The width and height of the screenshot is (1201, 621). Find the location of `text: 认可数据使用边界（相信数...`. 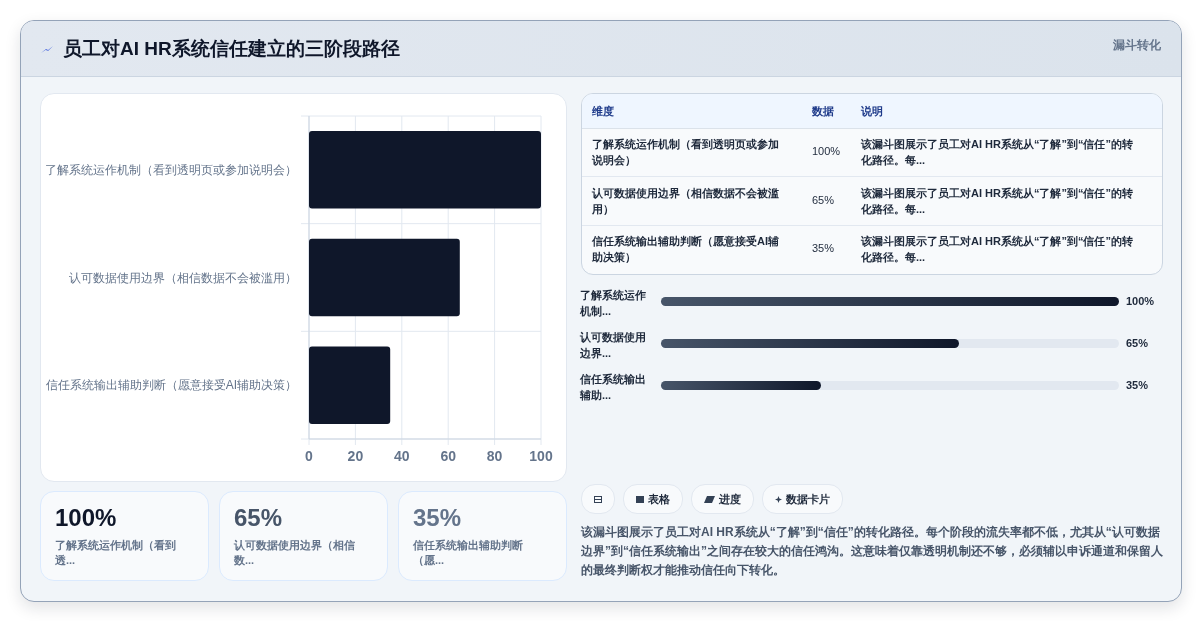

text: 认可数据使用边界（相信数... is located at coordinates (295, 553).